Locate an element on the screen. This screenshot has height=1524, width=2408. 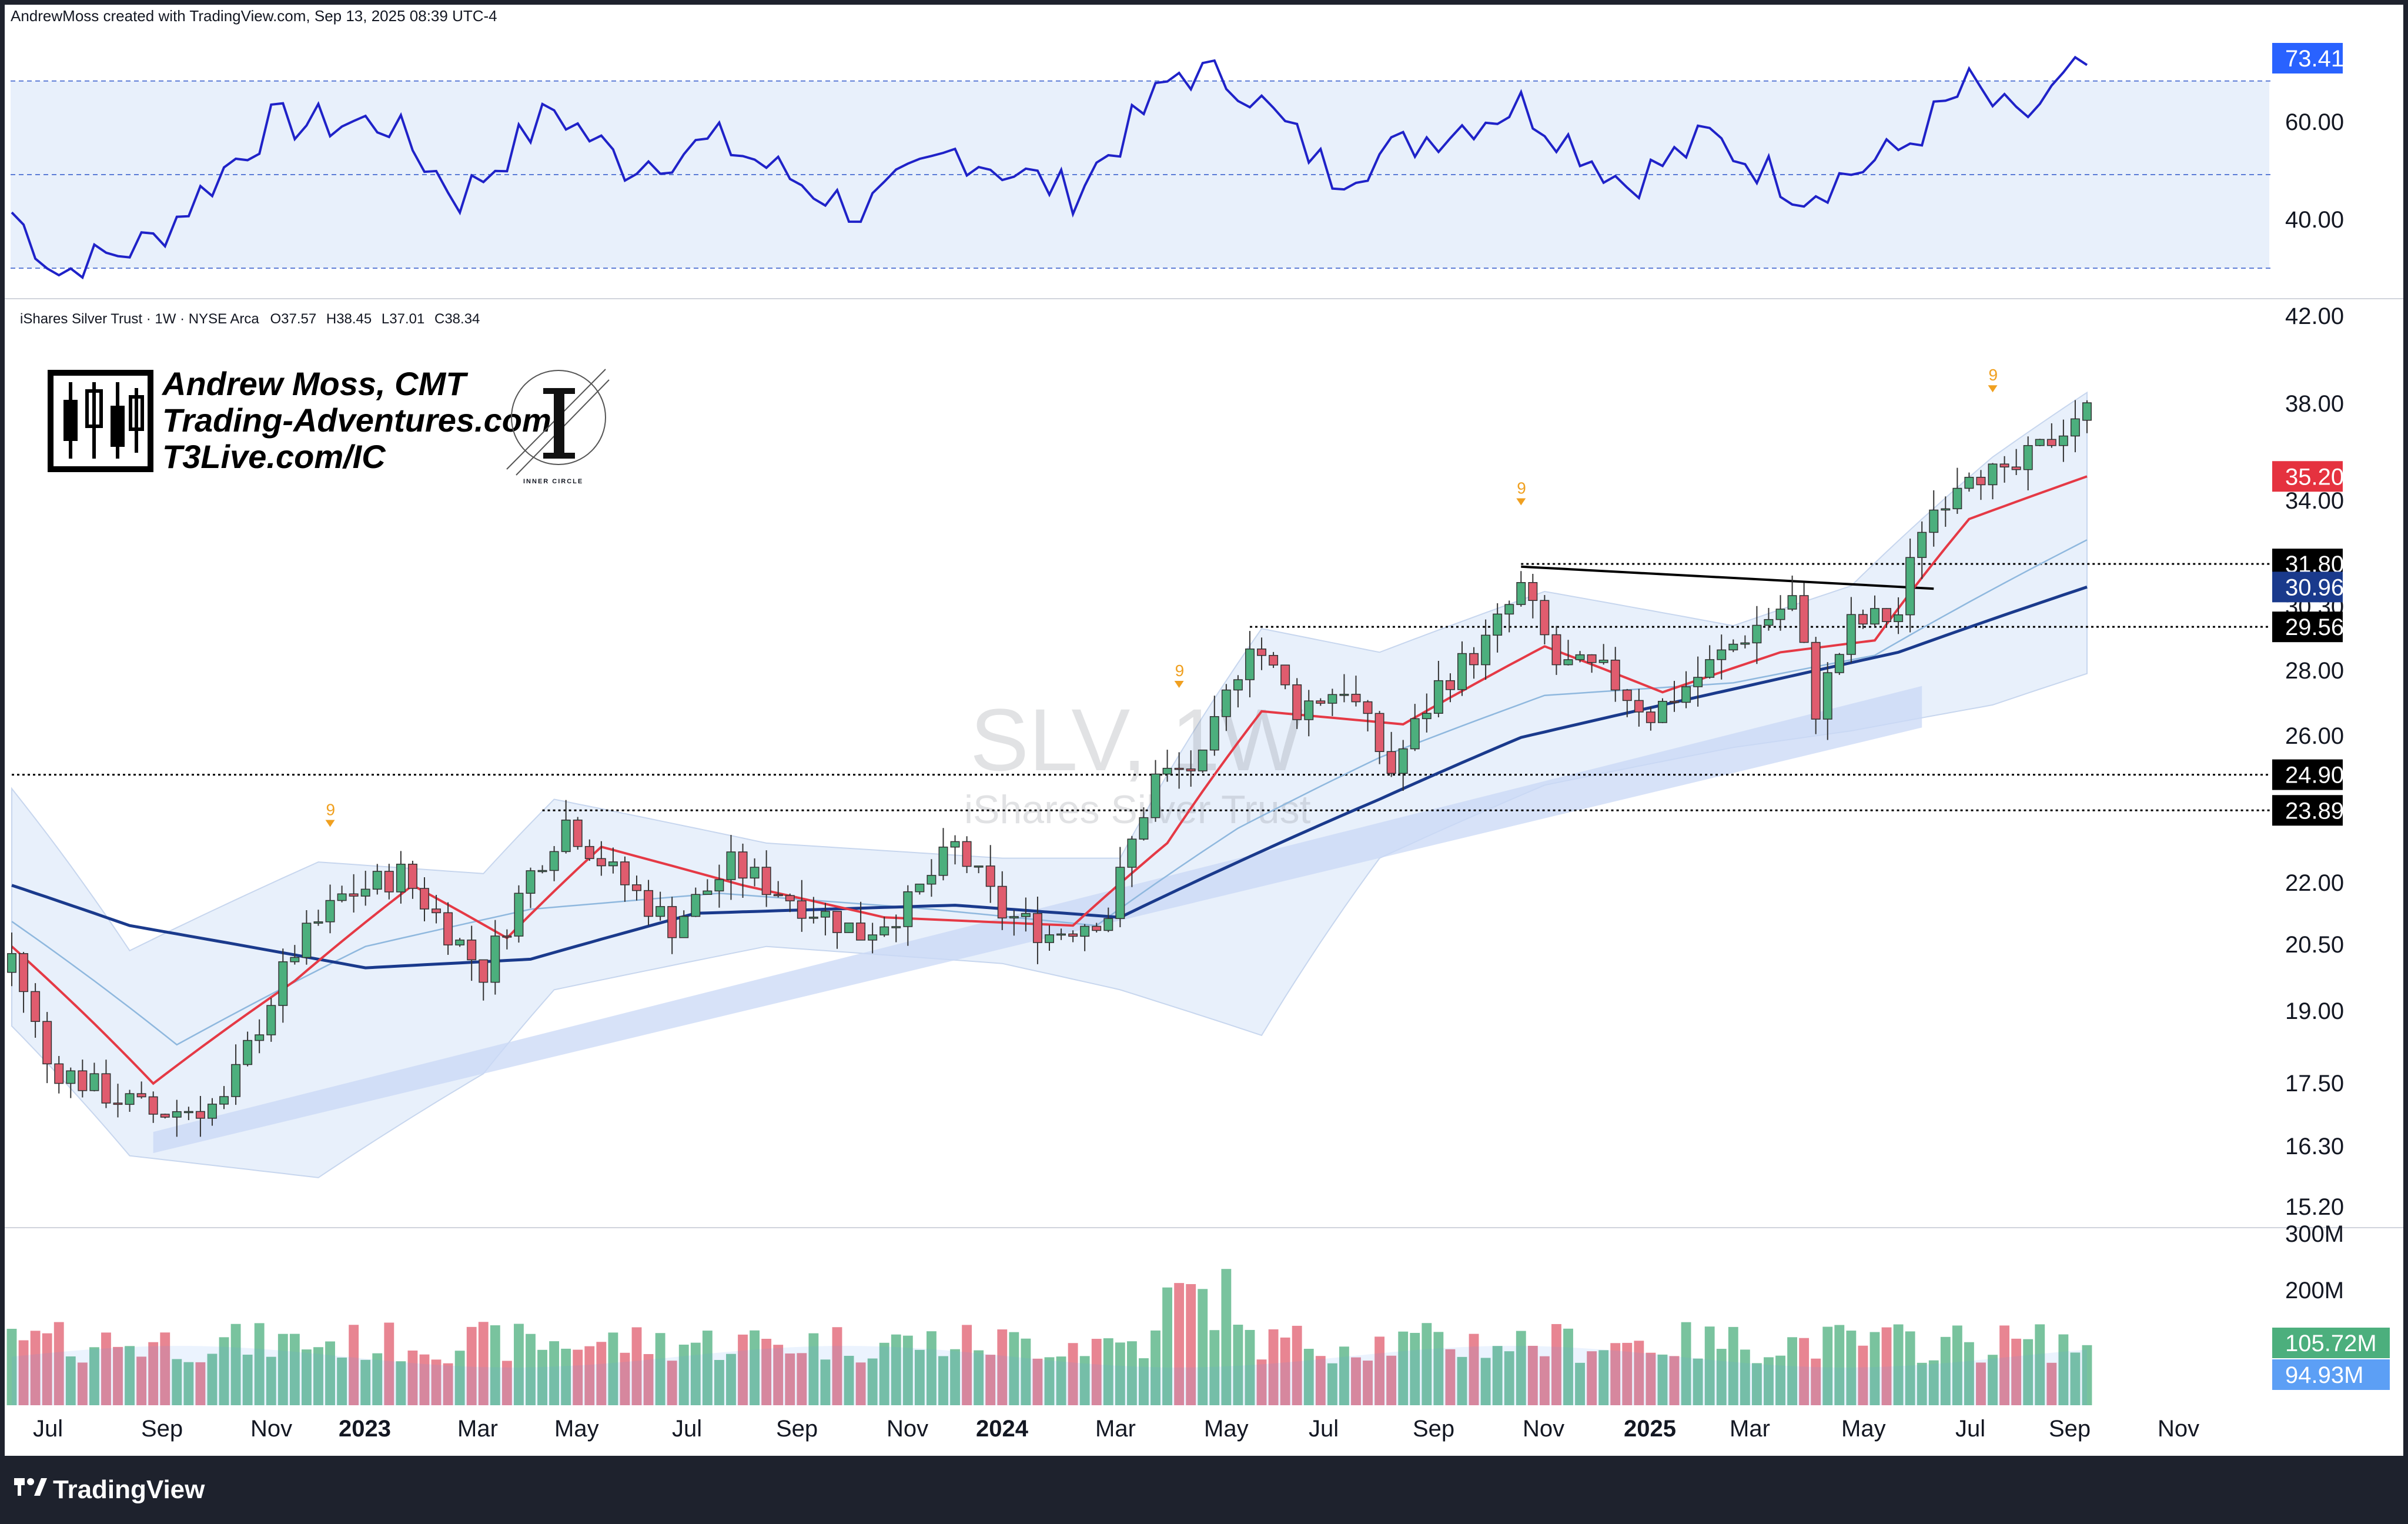
price-axis-label-26: 26.00 is located at coordinates (2314, 736).